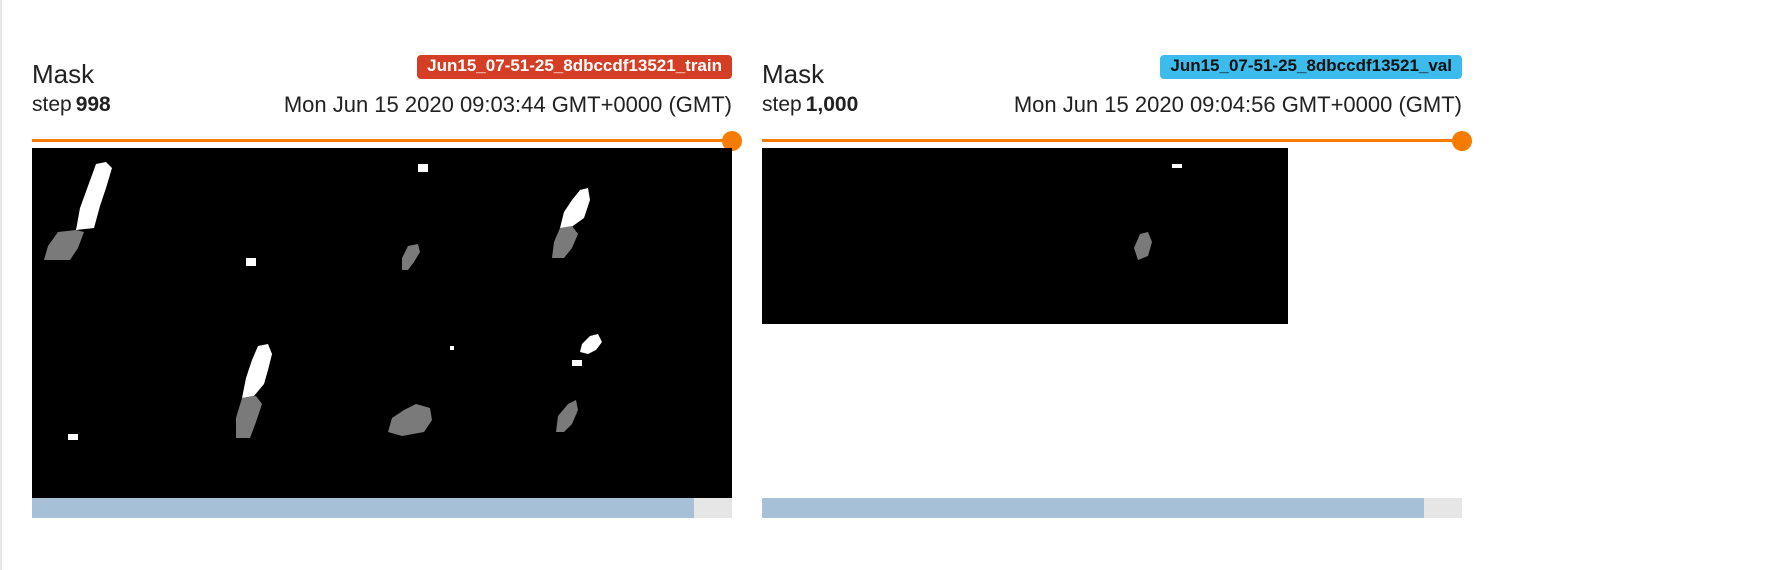 The width and height of the screenshot is (1774, 570). I want to click on step-value: 998, so click(93, 104).